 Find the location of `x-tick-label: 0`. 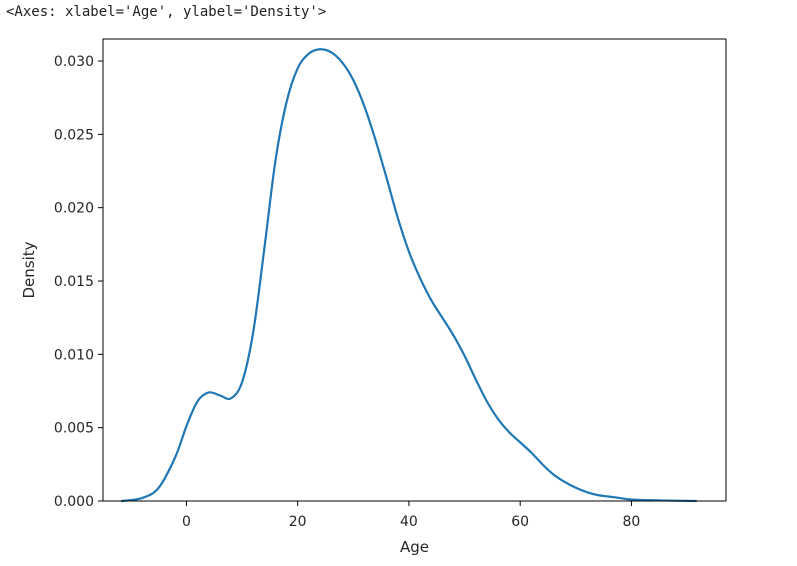

x-tick-label: 0 is located at coordinates (186, 522).